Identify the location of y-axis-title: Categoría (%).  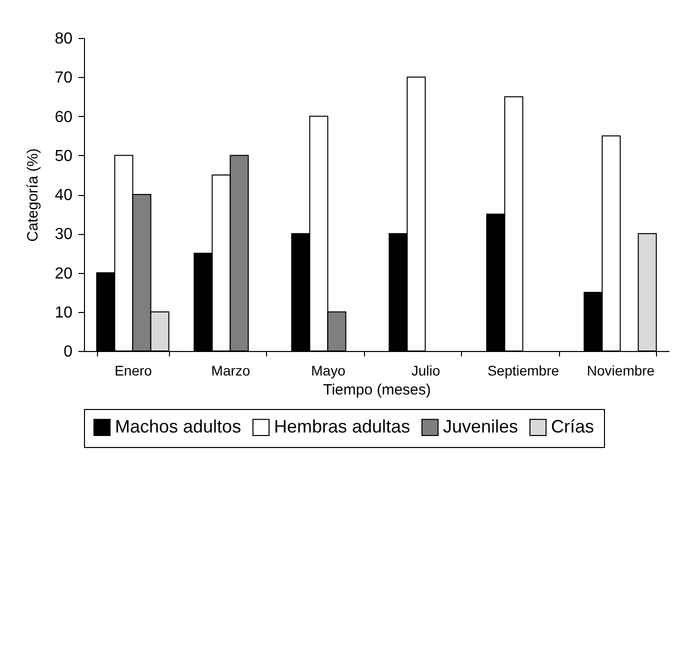
(33, 195).